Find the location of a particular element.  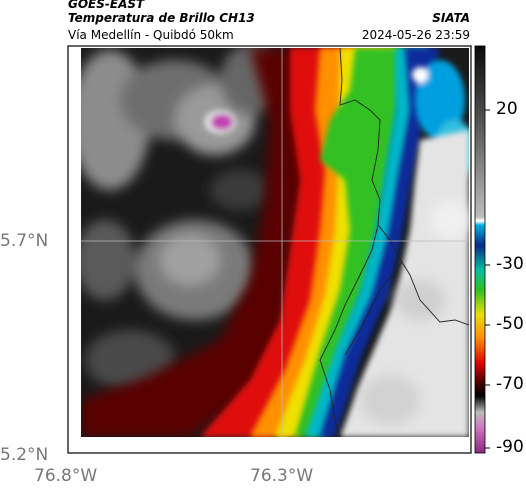

organization-label: SIATA is located at coordinates (451, 18).